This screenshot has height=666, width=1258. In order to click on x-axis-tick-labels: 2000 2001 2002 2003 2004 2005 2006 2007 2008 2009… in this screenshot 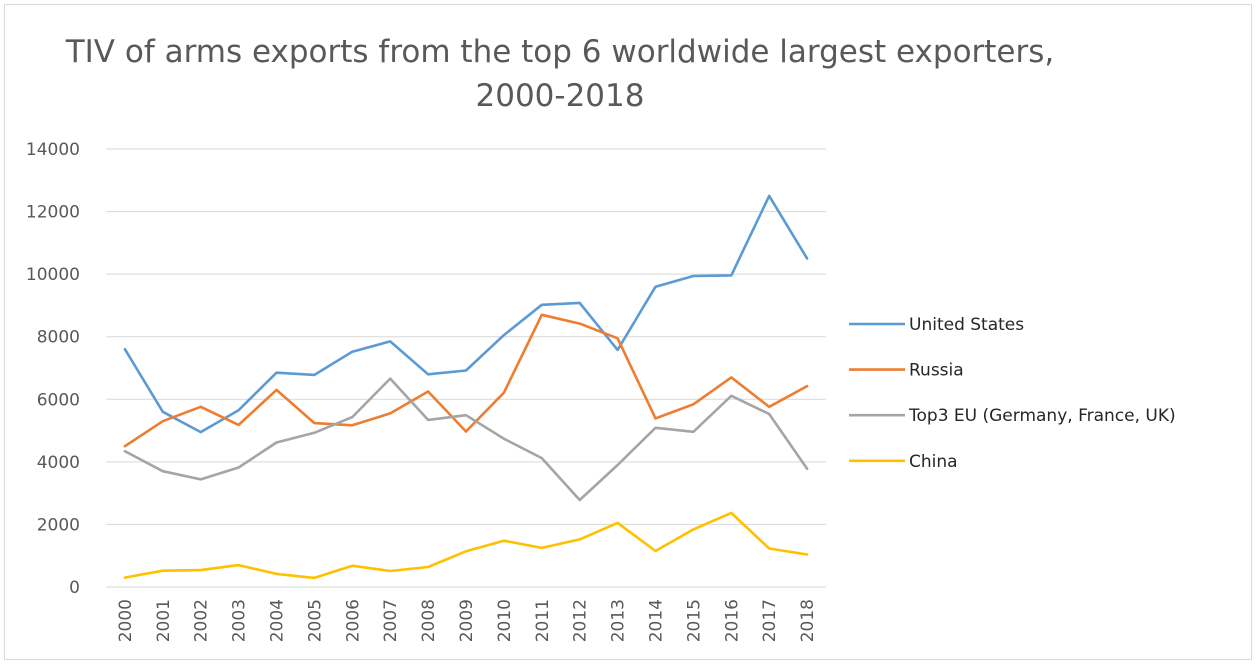, I will do `click(467, 620)`.